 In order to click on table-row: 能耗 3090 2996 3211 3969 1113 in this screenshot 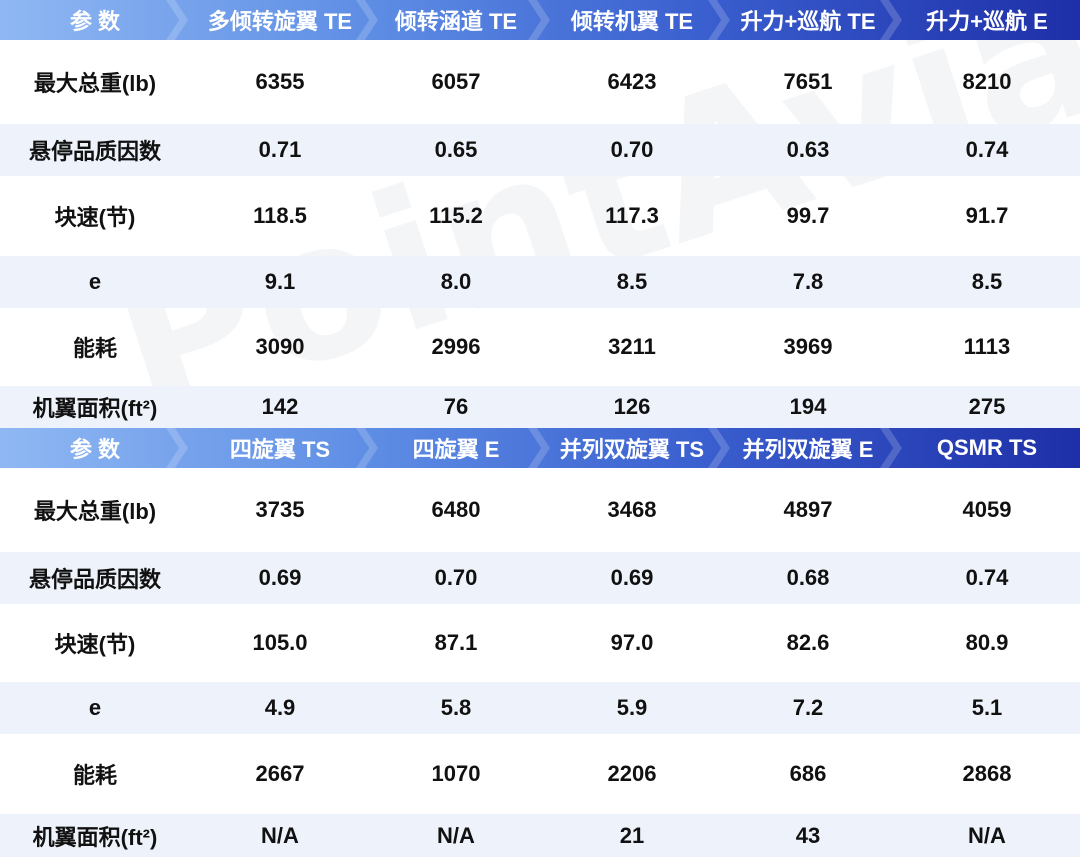, I will do `click(540, 347)`.